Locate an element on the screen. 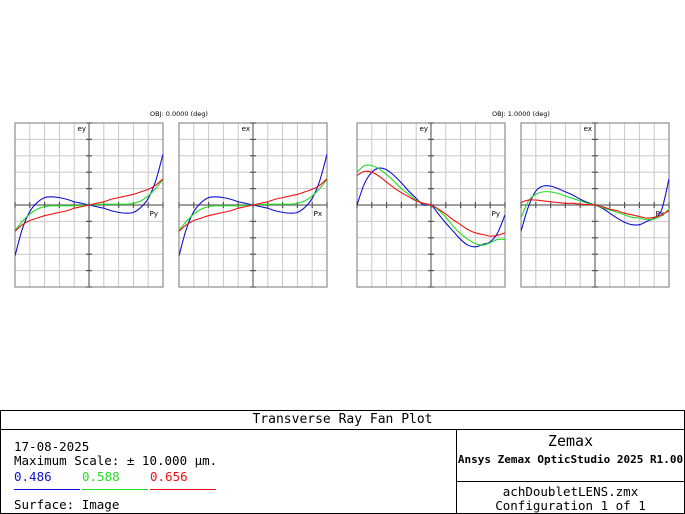  brand-name: Zemax is located at coordinates (570, 441).